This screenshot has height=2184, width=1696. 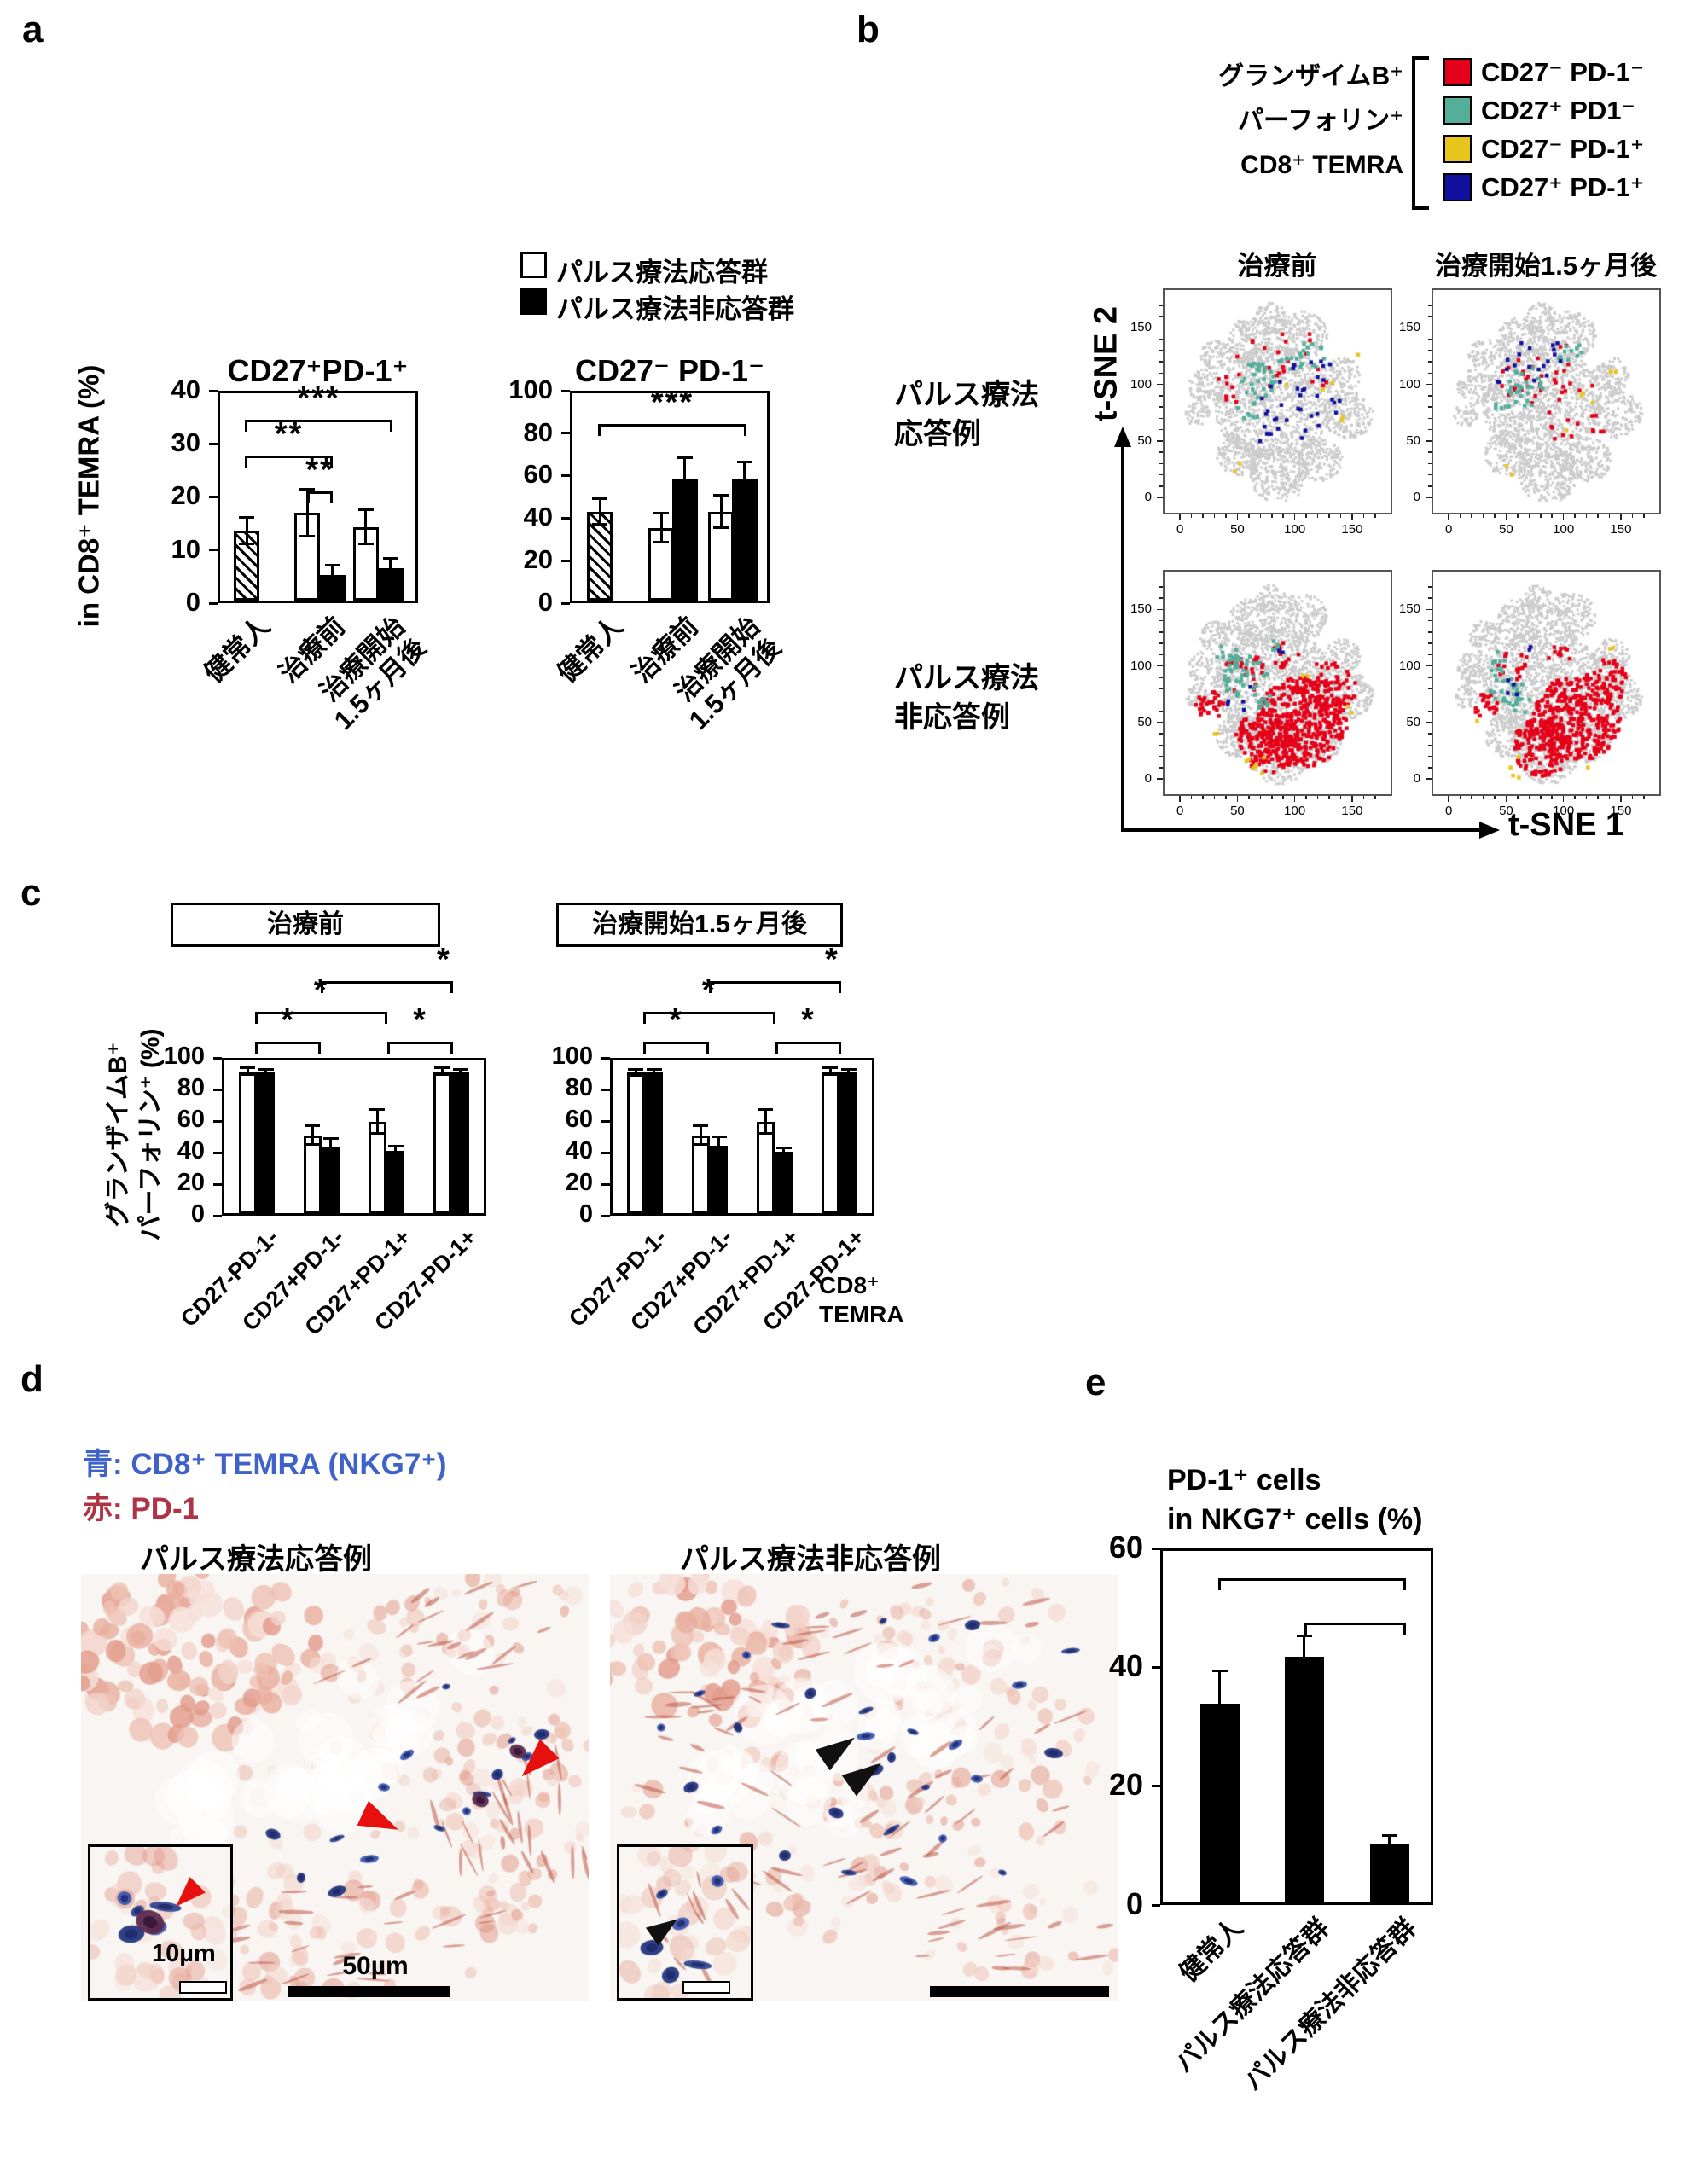 I want to click on e-errorbar-cap, so click(x=1304, y=1637).